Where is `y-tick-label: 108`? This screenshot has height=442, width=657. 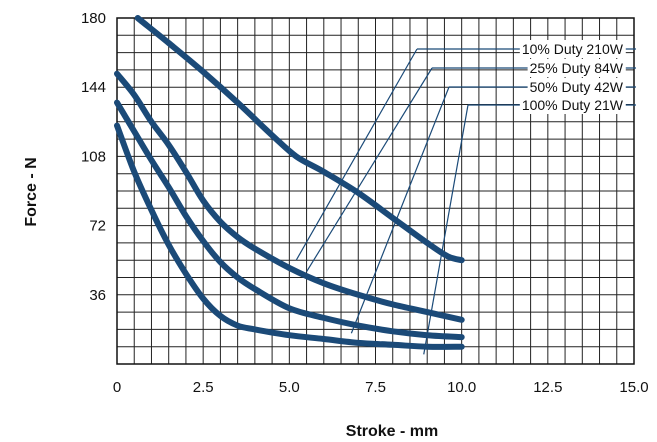
y-tick-label: 108 is located at coordinates (93, 156).